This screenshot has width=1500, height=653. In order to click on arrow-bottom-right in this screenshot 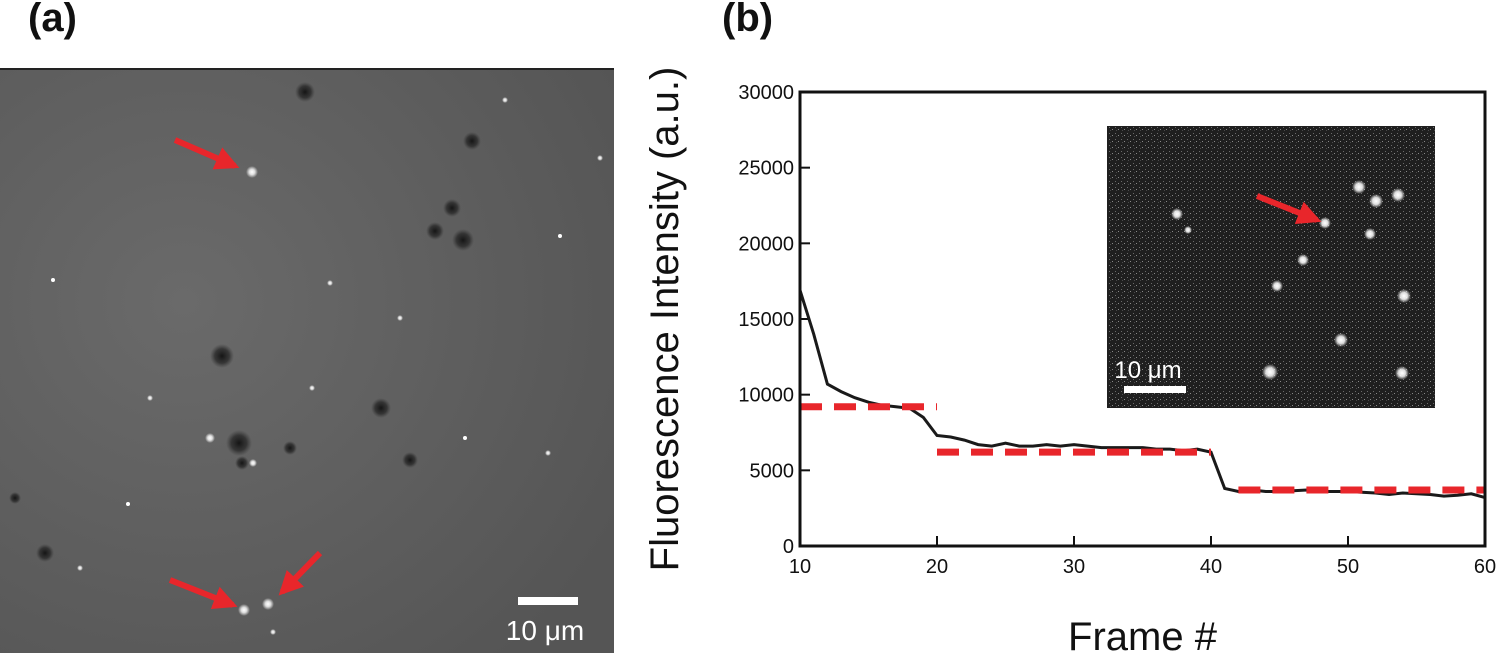, I will do `click(300, 573)`.